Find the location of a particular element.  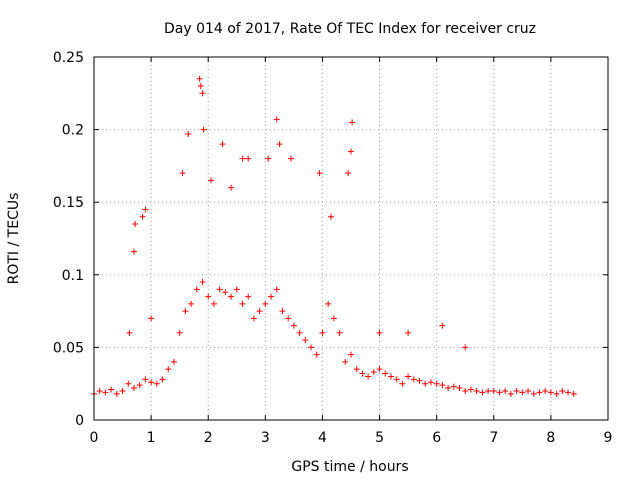

y-tick-label: 0.15 is located at coordinates (68, 203).